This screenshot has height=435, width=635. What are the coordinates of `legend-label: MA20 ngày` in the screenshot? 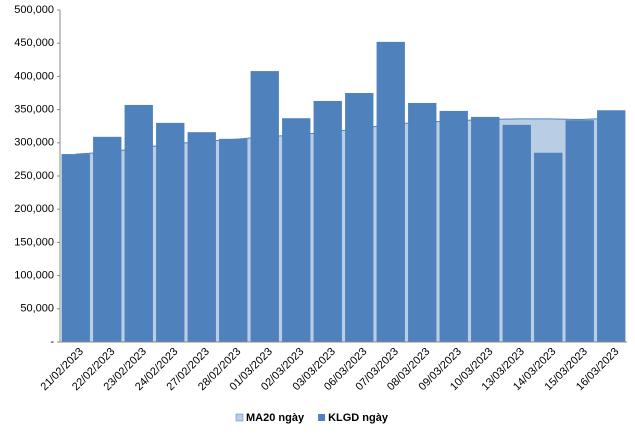 It's located at (275, 418).